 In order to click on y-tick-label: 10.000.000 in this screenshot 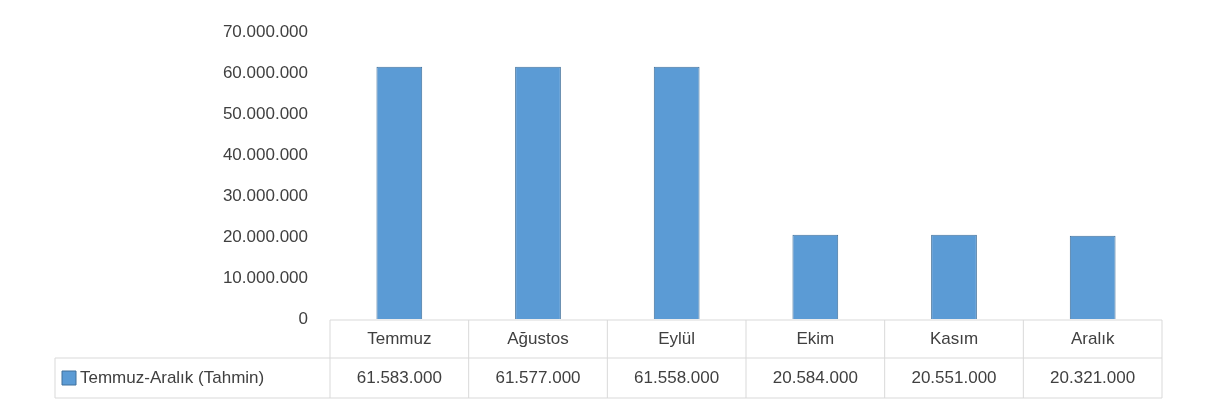, I will do `click(265, 277)`.